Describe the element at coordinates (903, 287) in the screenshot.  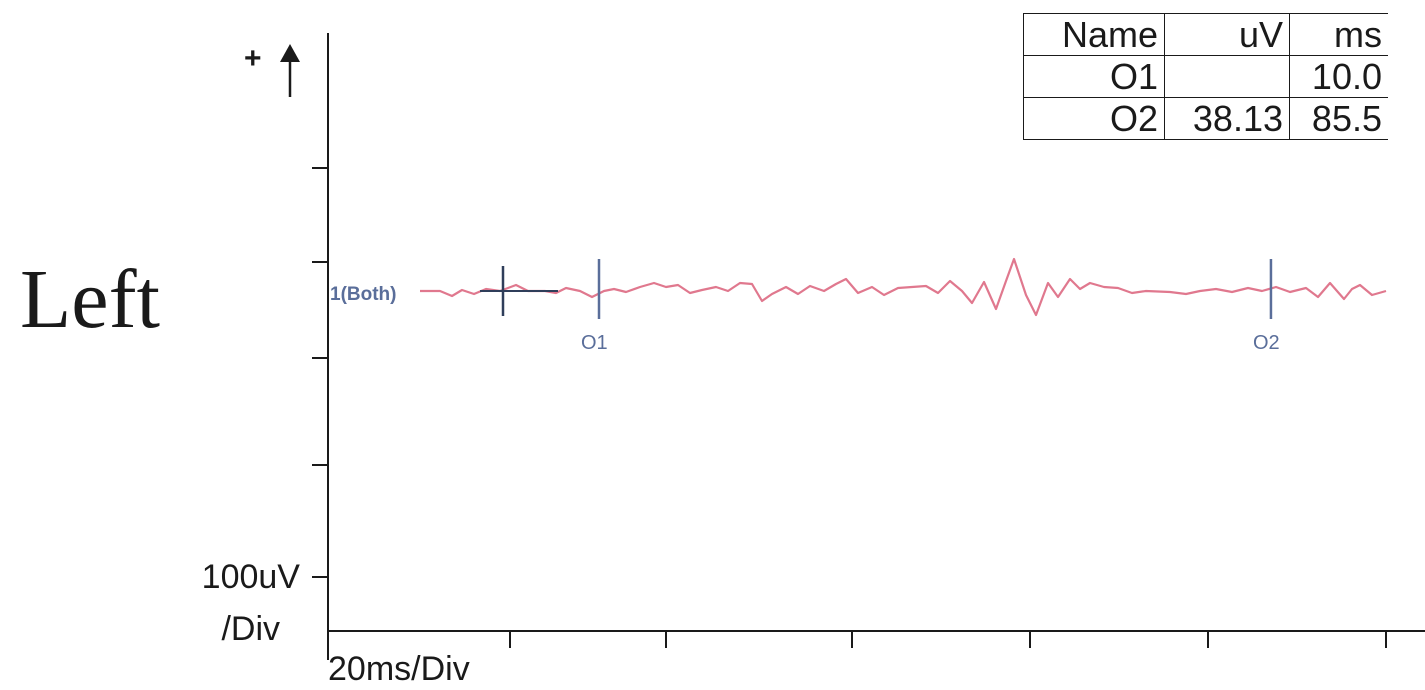
I see `waveform-trace` at that location.